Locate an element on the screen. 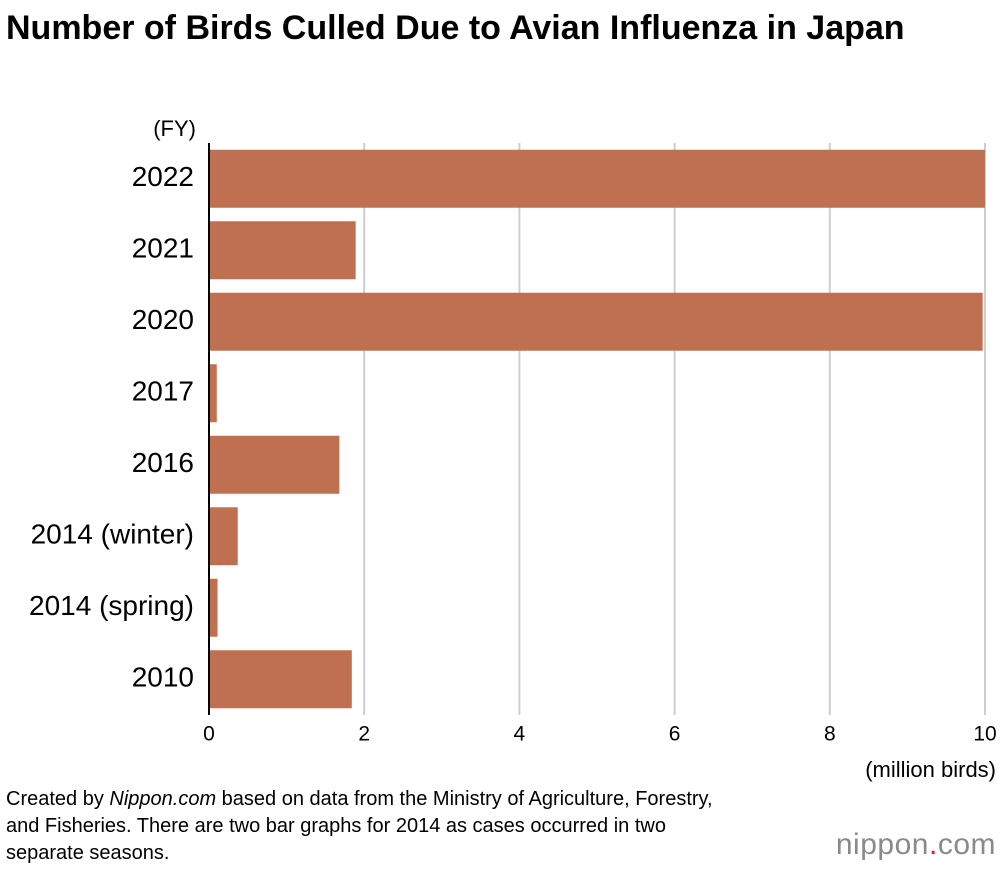  y-tick-label: 2014 (winter) is located at coordinates (112, 534).